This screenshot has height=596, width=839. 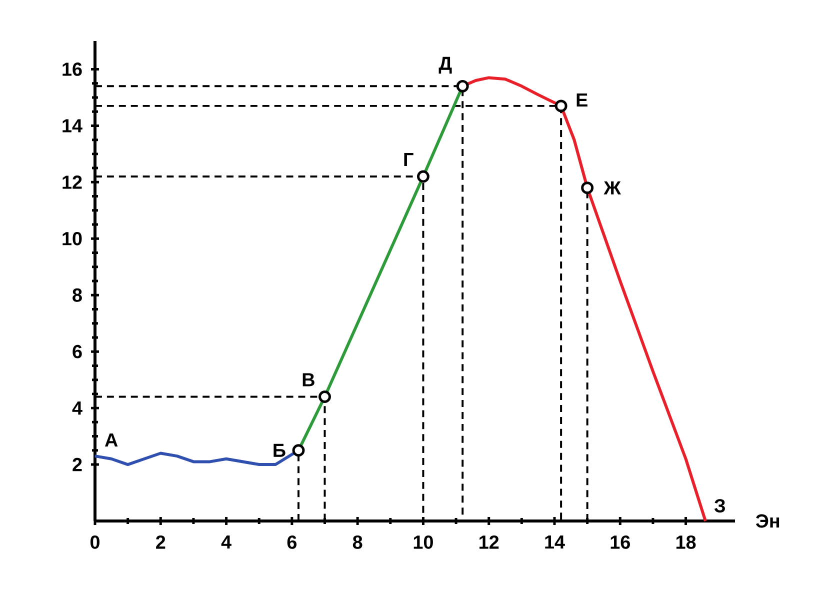 I want to click on y-tick-label: 4, so click(x=77, y=408).